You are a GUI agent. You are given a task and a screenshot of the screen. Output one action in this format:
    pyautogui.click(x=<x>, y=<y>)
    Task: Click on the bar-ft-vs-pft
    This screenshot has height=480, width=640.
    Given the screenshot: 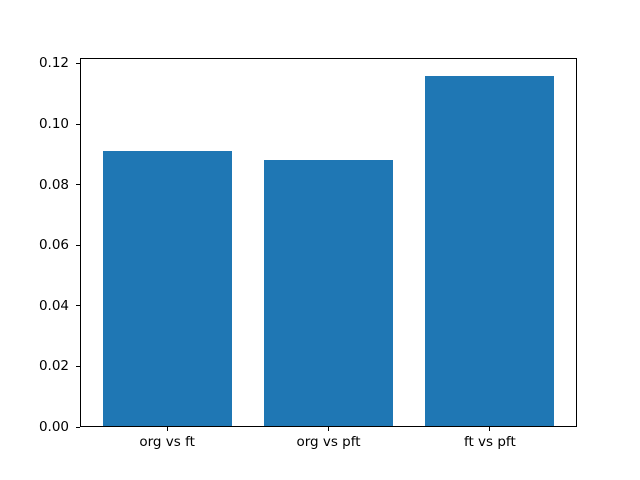 What is the action you would take?
    pyautogui.click(x=490, y=251)
    